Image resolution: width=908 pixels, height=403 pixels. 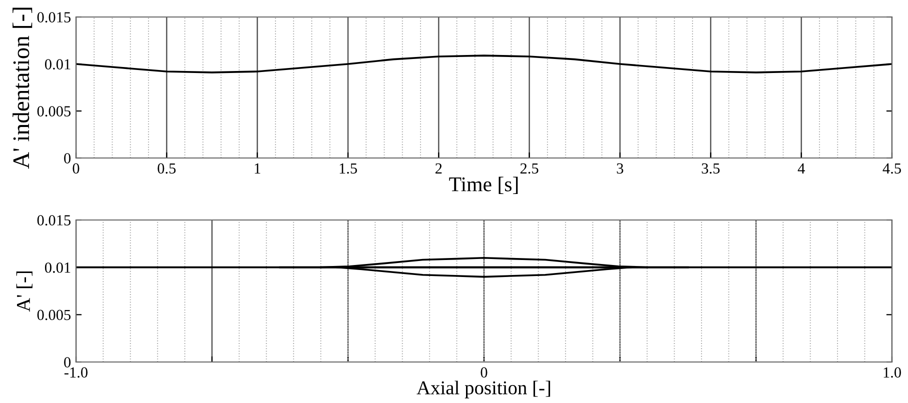 What do you see at coordinates (483, 185) in the screenshot?
I see `x-axis-title: Time [s]` at bounding box center [483, 185].